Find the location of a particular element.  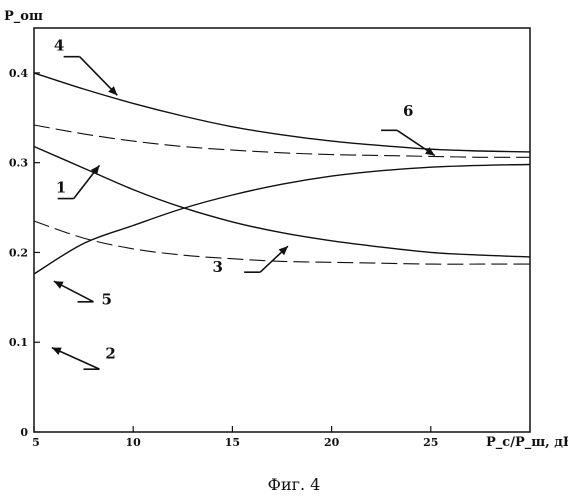

y-tick-label: 0.1 is located at coordinates (18, 342).